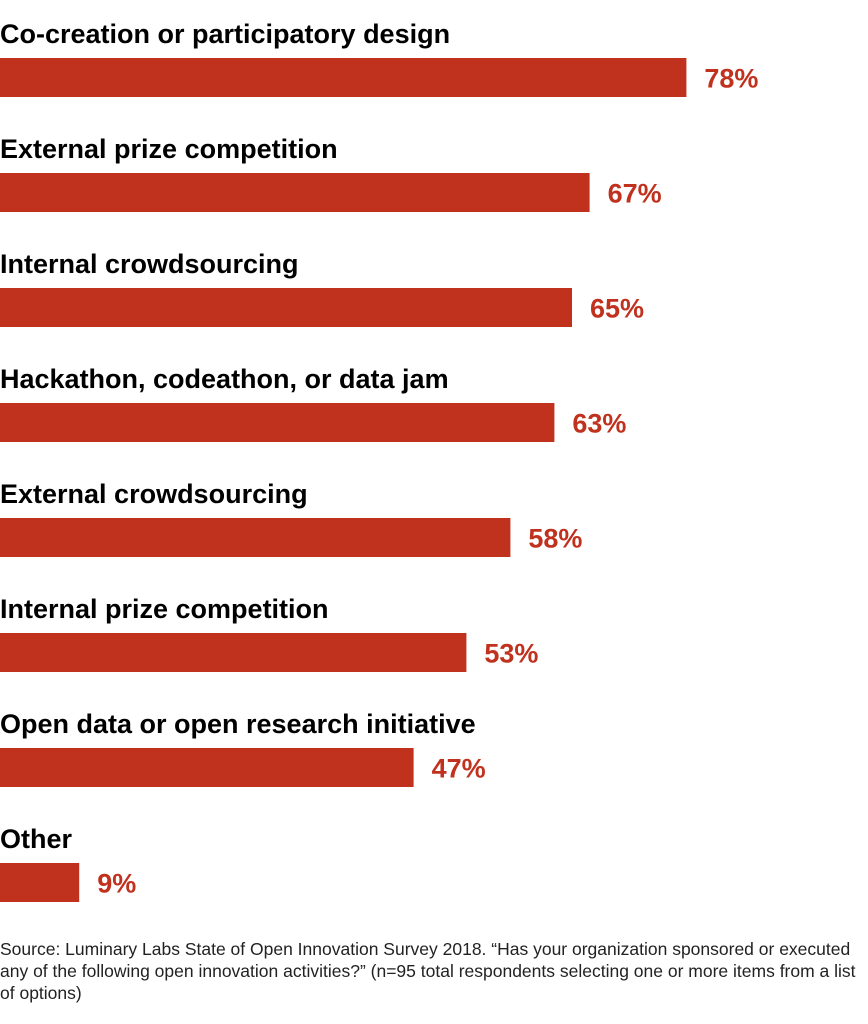 The height and width of the screenshot is (1024, 868). Describe the element at coordinates (635, 194) in the screenshot. I see `value-label: 67%` at that location.